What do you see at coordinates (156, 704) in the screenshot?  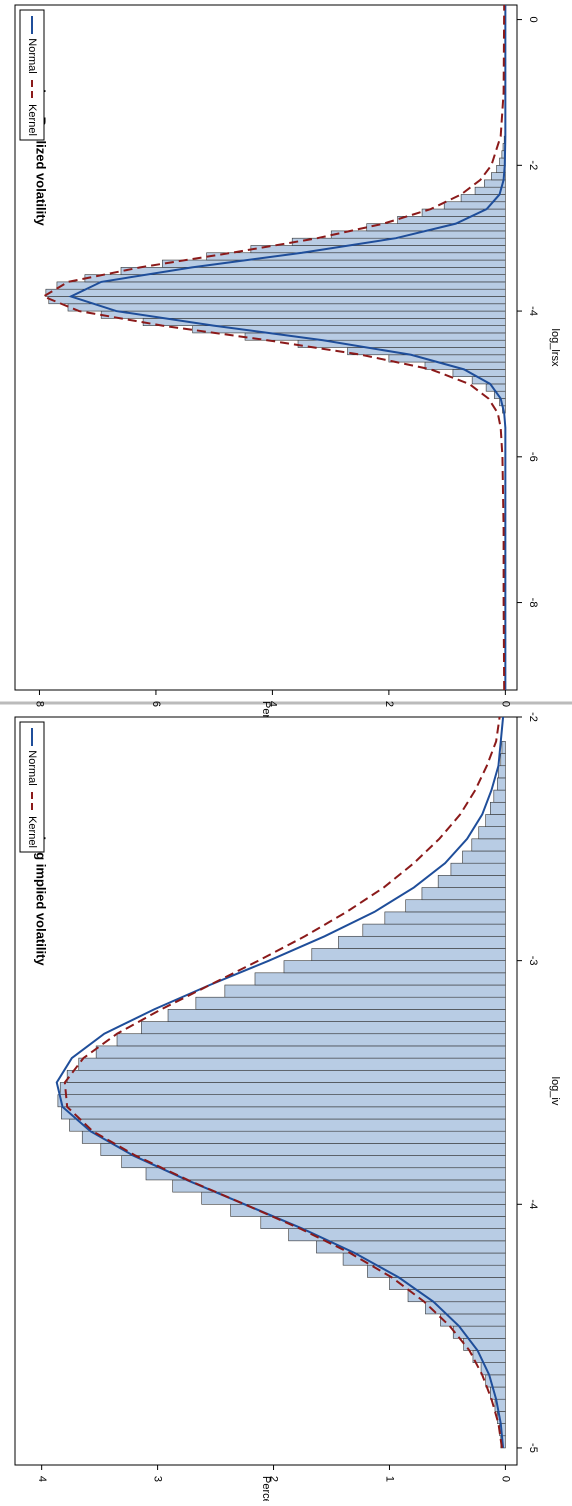 I see `y-tick-label: 6` at bounding box center [156, 704].